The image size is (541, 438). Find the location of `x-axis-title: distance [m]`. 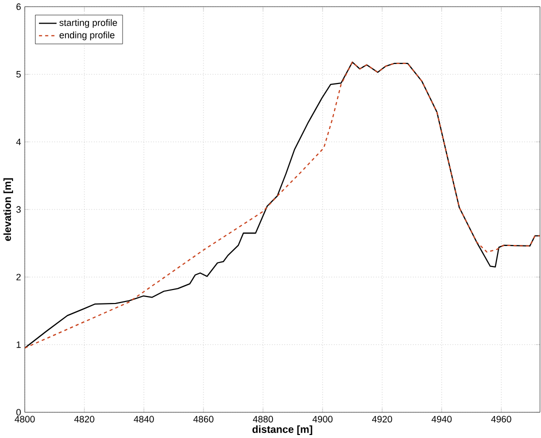

x-axis-title: distance [m] is located at coordinates (282, 430).